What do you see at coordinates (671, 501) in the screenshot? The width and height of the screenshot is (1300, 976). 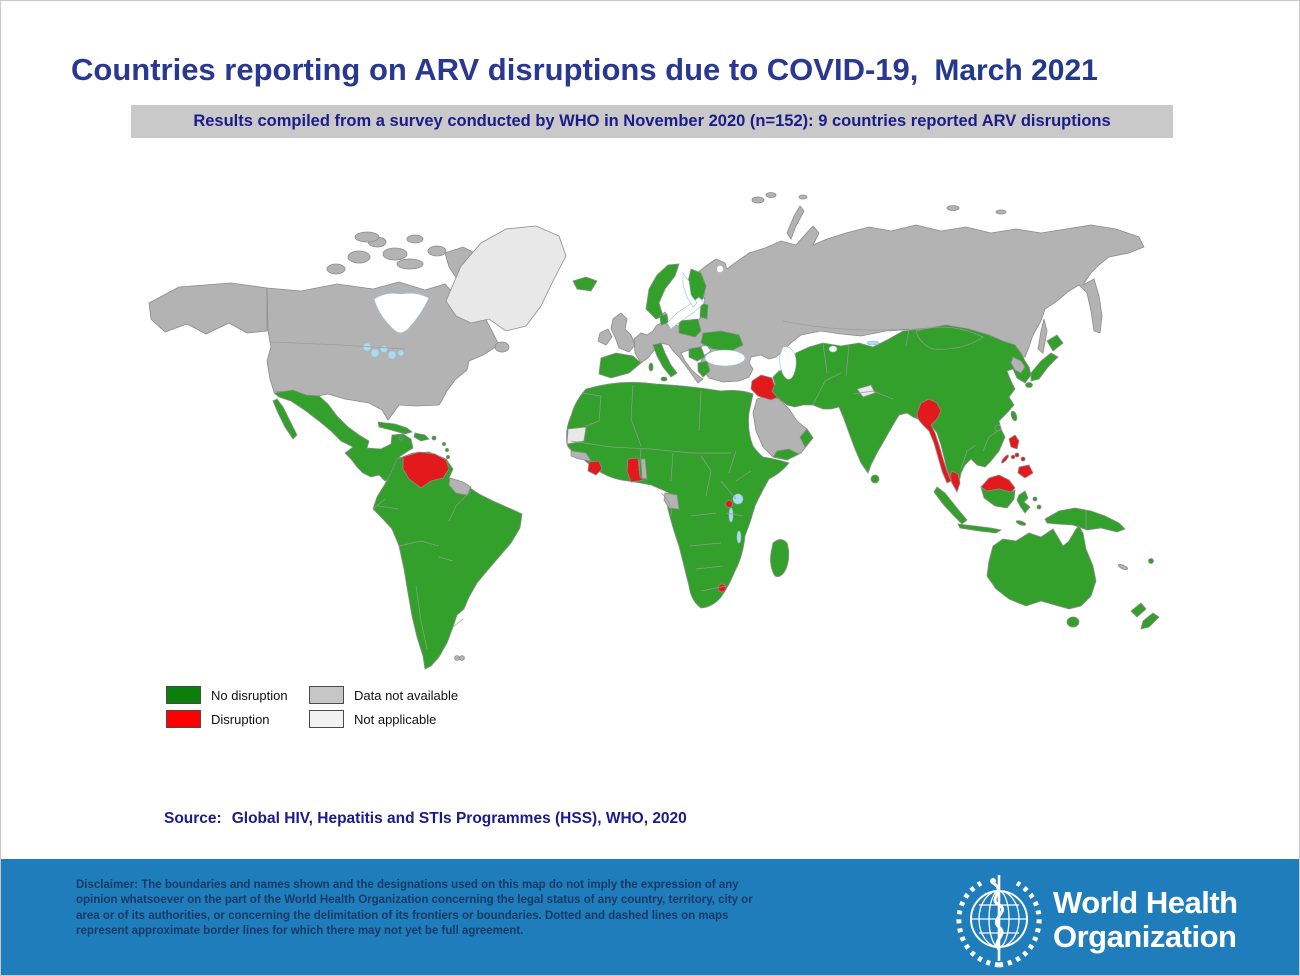 I see `region-gabon` at bounding box center [671, 501].